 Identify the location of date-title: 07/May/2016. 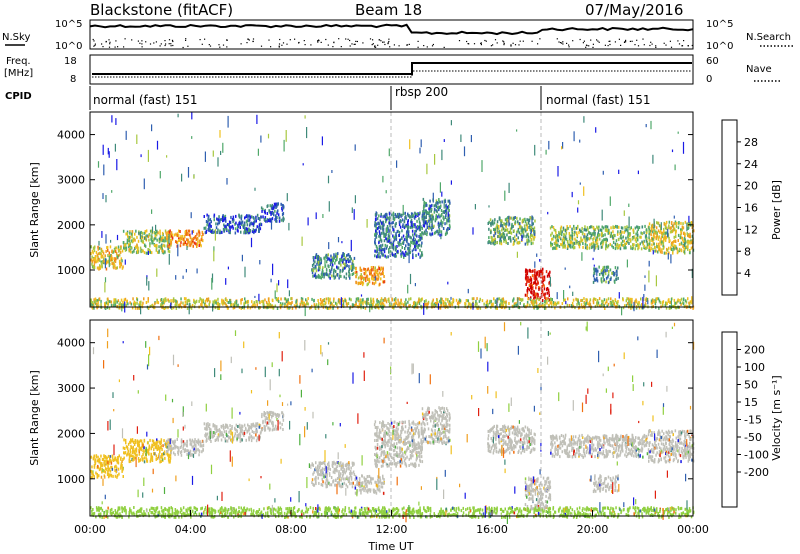
(634, 10).